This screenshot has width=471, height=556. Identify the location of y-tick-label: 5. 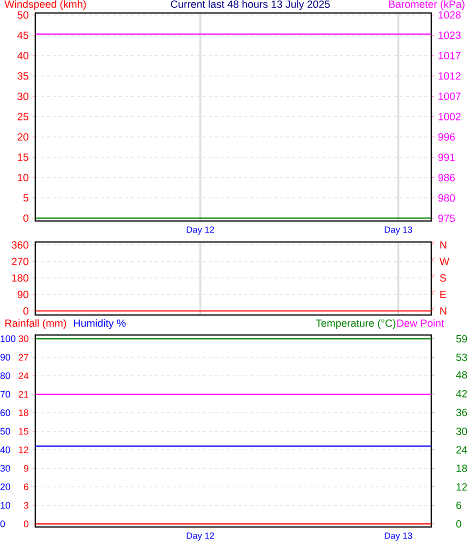
(25, 198).